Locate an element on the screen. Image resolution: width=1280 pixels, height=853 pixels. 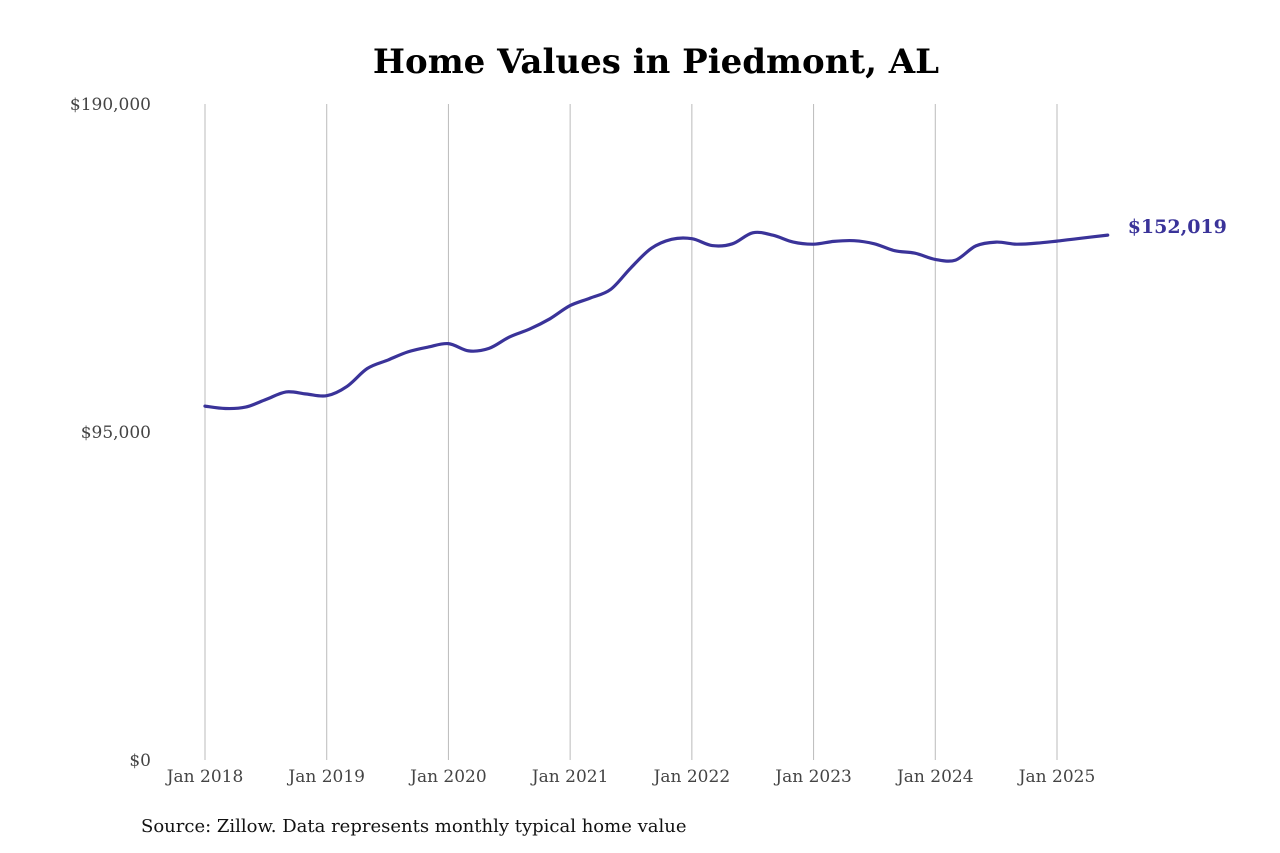
x-tick-label: Jan 2021 is located at coordinates (569, 777).